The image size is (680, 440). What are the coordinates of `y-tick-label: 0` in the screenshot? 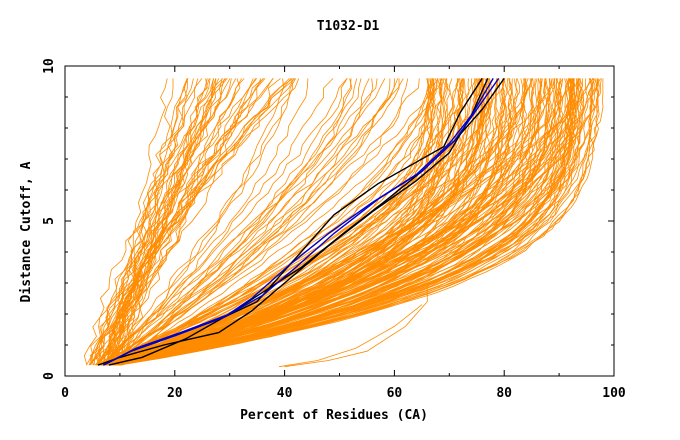 It's located at (49, 376).